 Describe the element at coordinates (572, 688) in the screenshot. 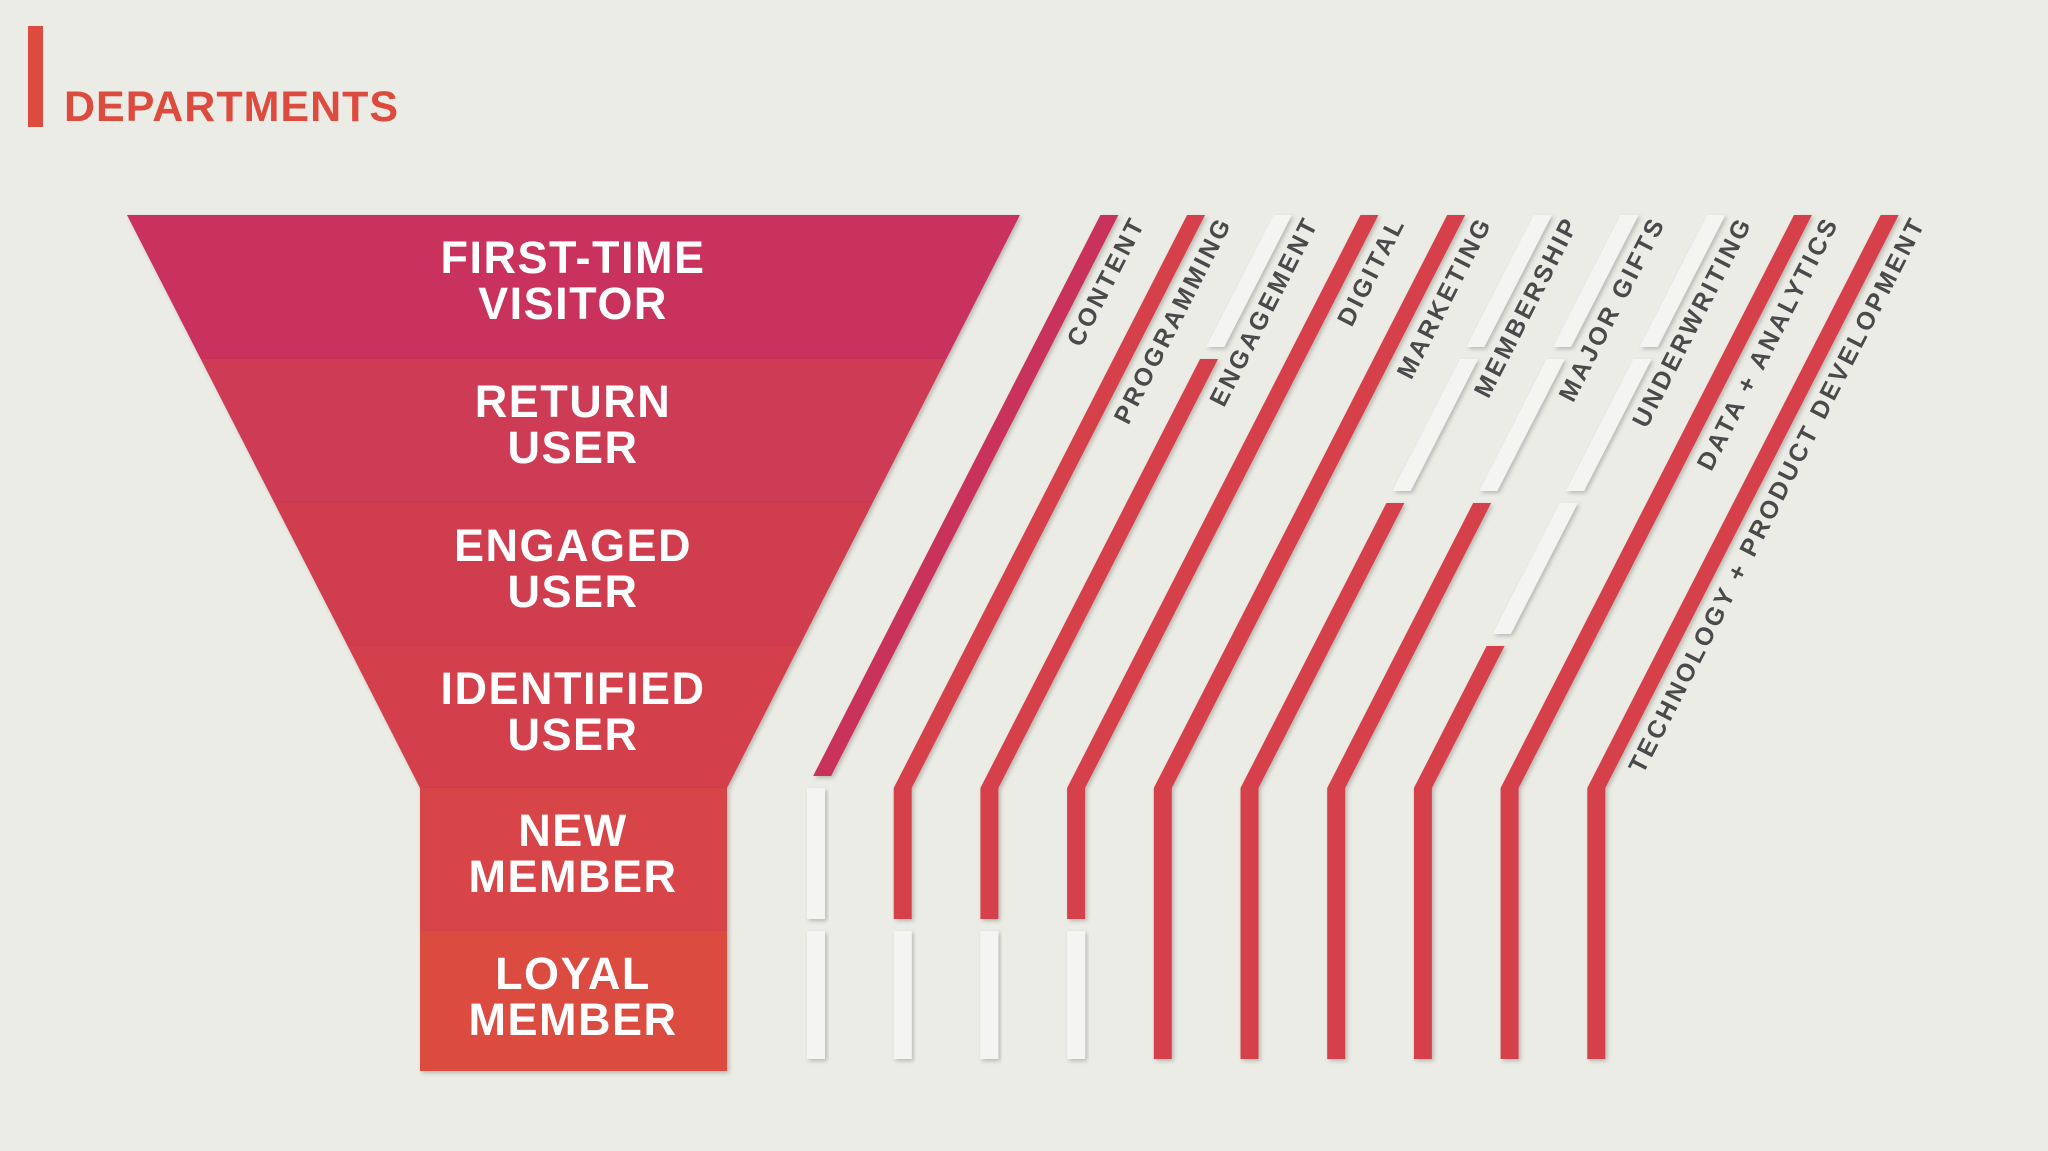

I see `funnel-stage-label-line1: IDENTIFIED` at that location.